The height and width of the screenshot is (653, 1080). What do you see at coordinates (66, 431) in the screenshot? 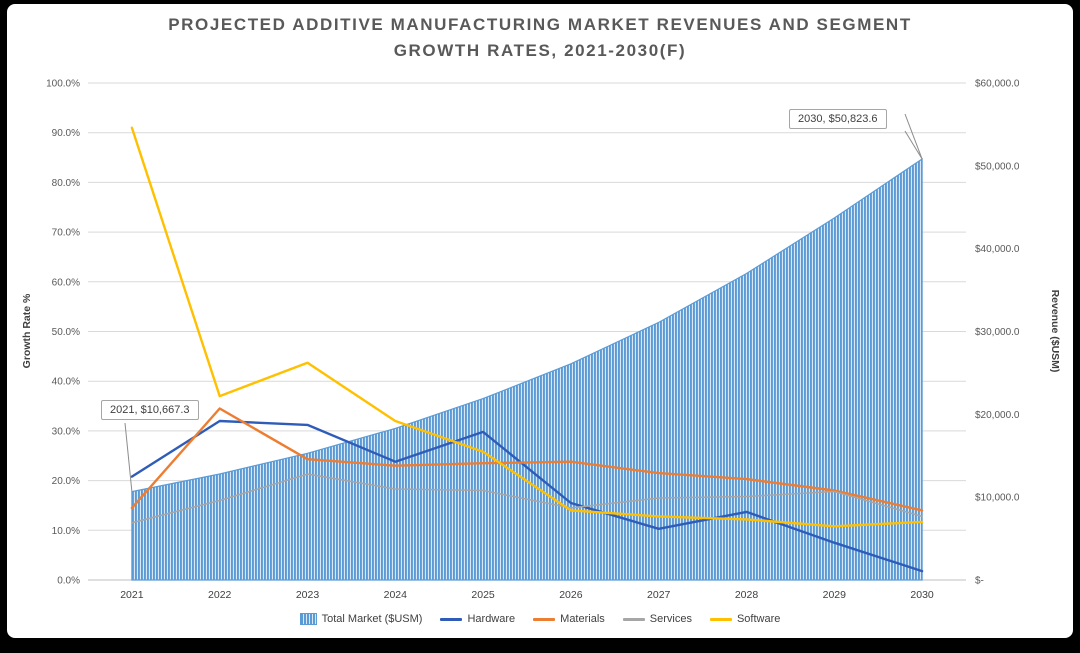
I see `left-axis-tick-label: 30.0%` at bounding box center [66, 431].